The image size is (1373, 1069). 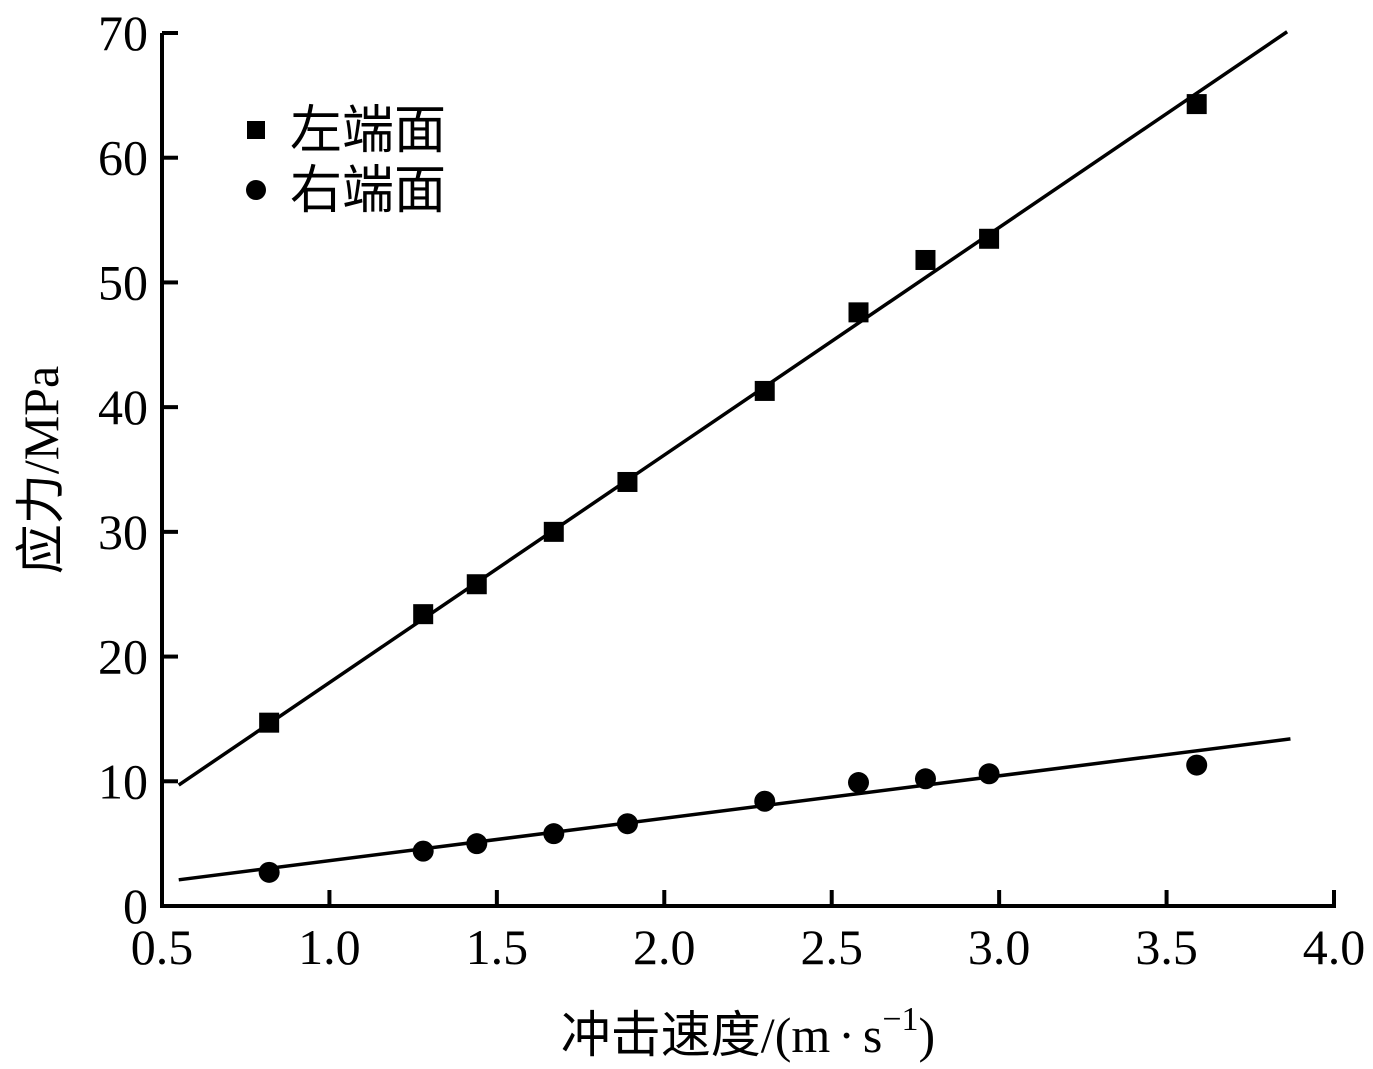 I want to click on x-tick-label: 2.5, so click(x=831, y=947).